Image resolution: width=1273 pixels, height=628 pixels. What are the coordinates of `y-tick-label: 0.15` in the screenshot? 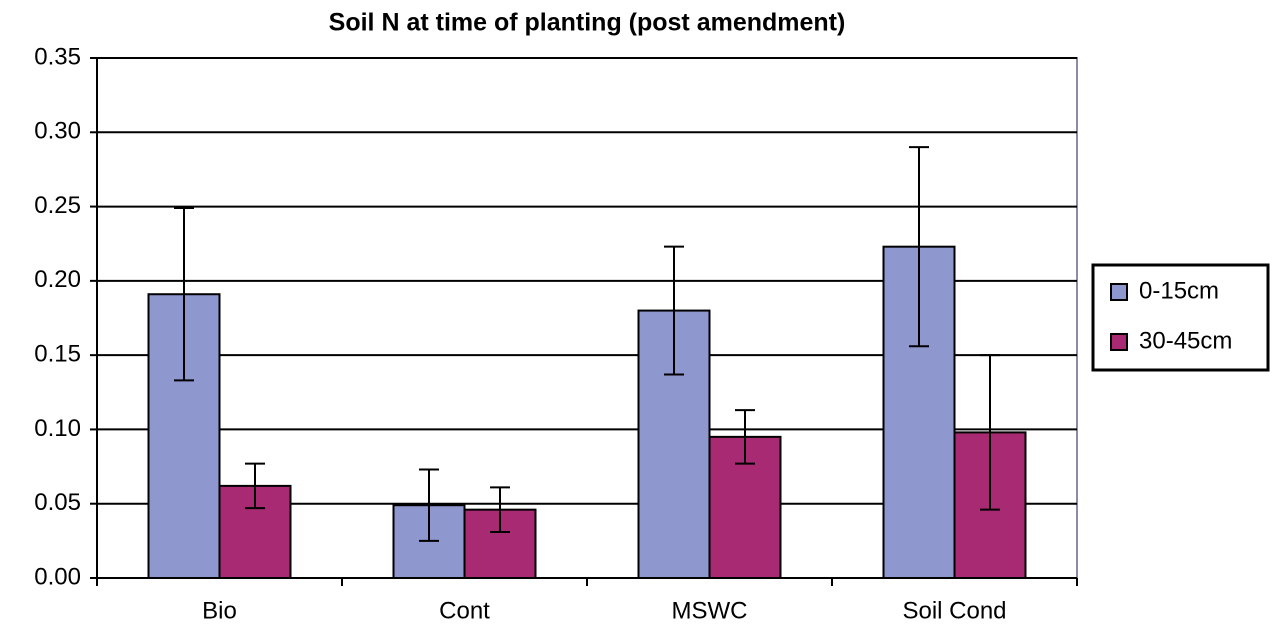 It's located at (57, 353).